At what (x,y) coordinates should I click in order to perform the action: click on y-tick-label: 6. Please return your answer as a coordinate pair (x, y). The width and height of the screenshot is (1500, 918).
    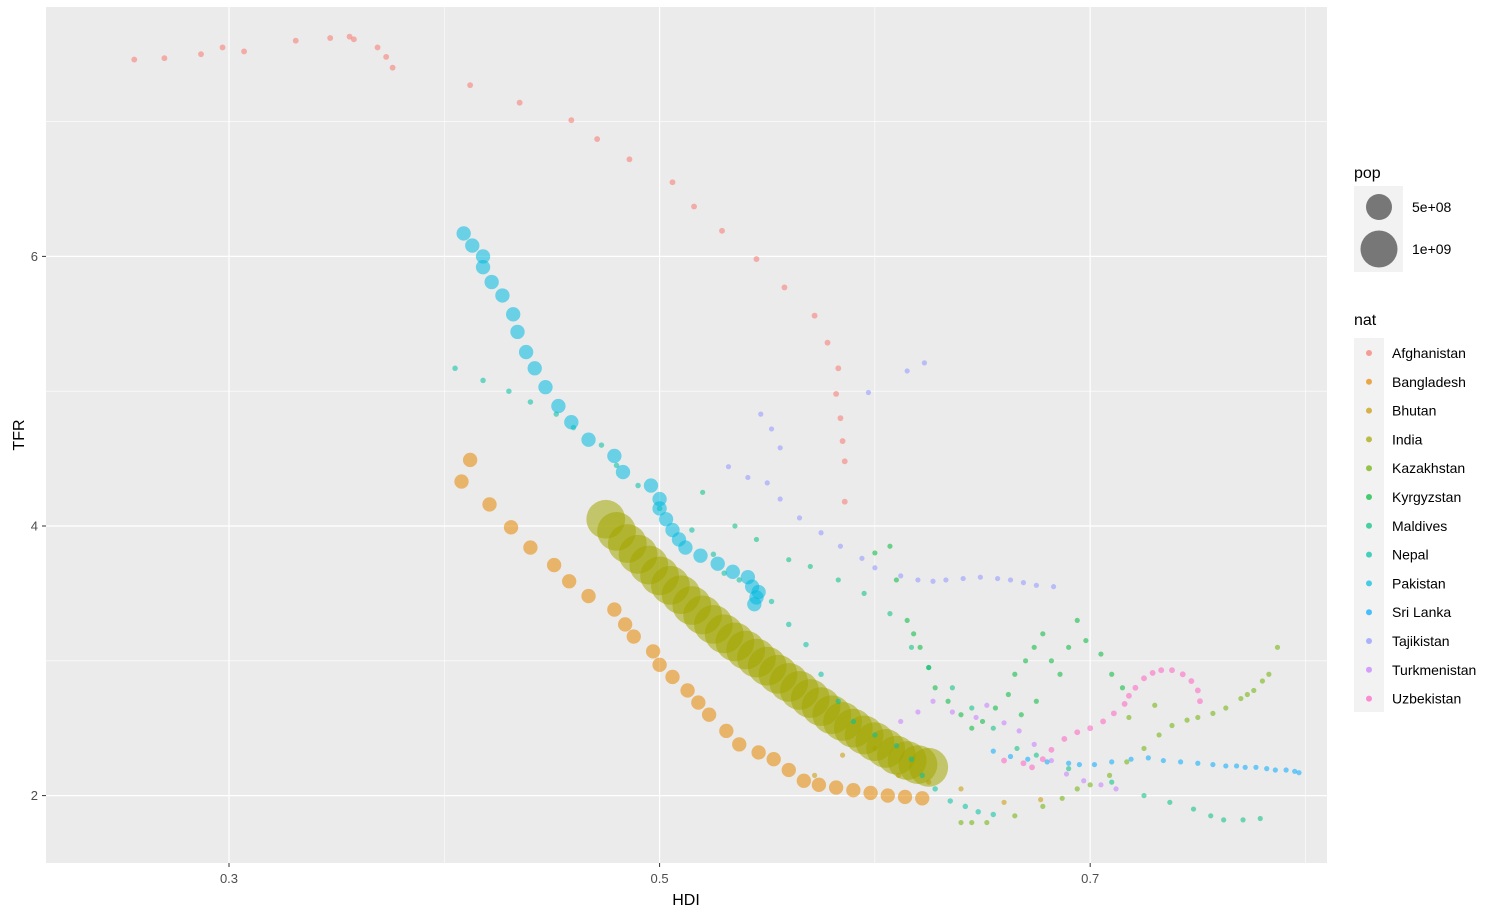
    Looking at the image, I should click on (34, 256).